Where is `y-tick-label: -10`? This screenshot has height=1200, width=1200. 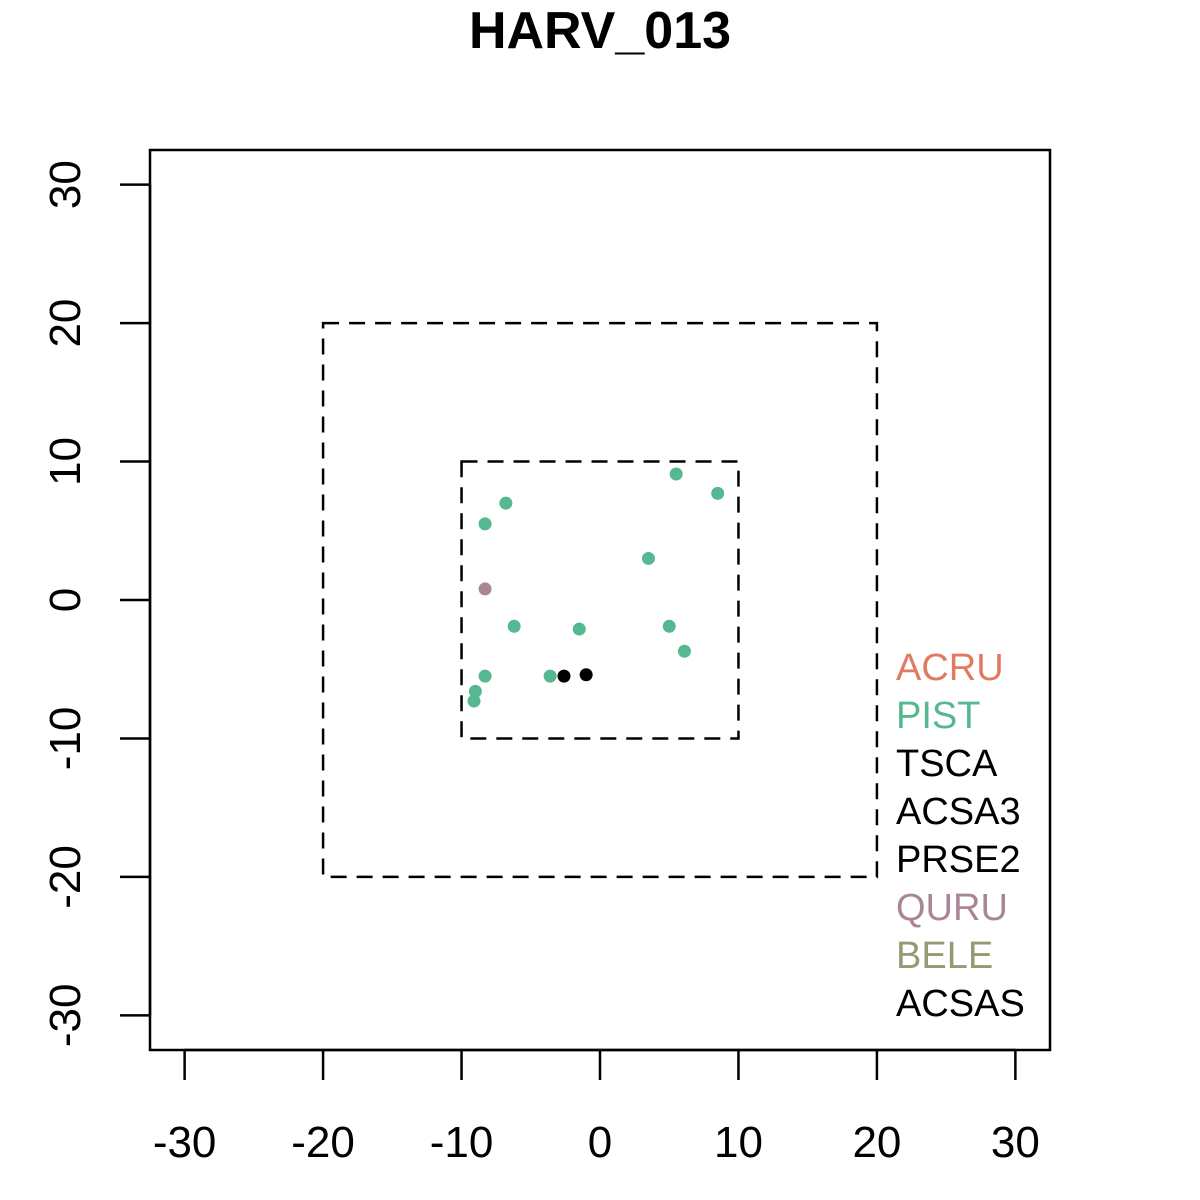 y-tick-label: -10 is located at coordinates (65, 739).